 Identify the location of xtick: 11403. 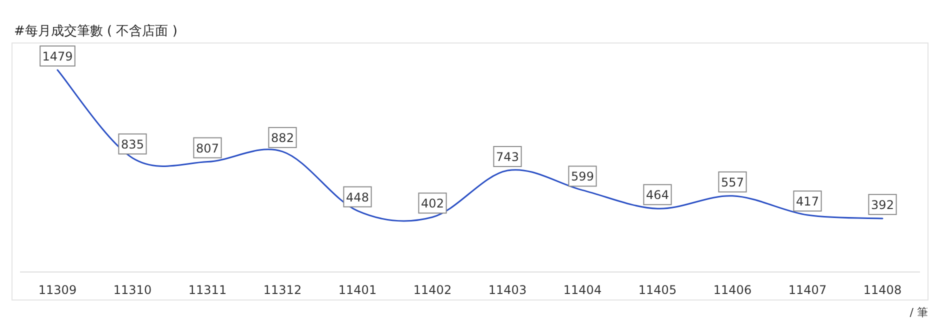
(507, 290).